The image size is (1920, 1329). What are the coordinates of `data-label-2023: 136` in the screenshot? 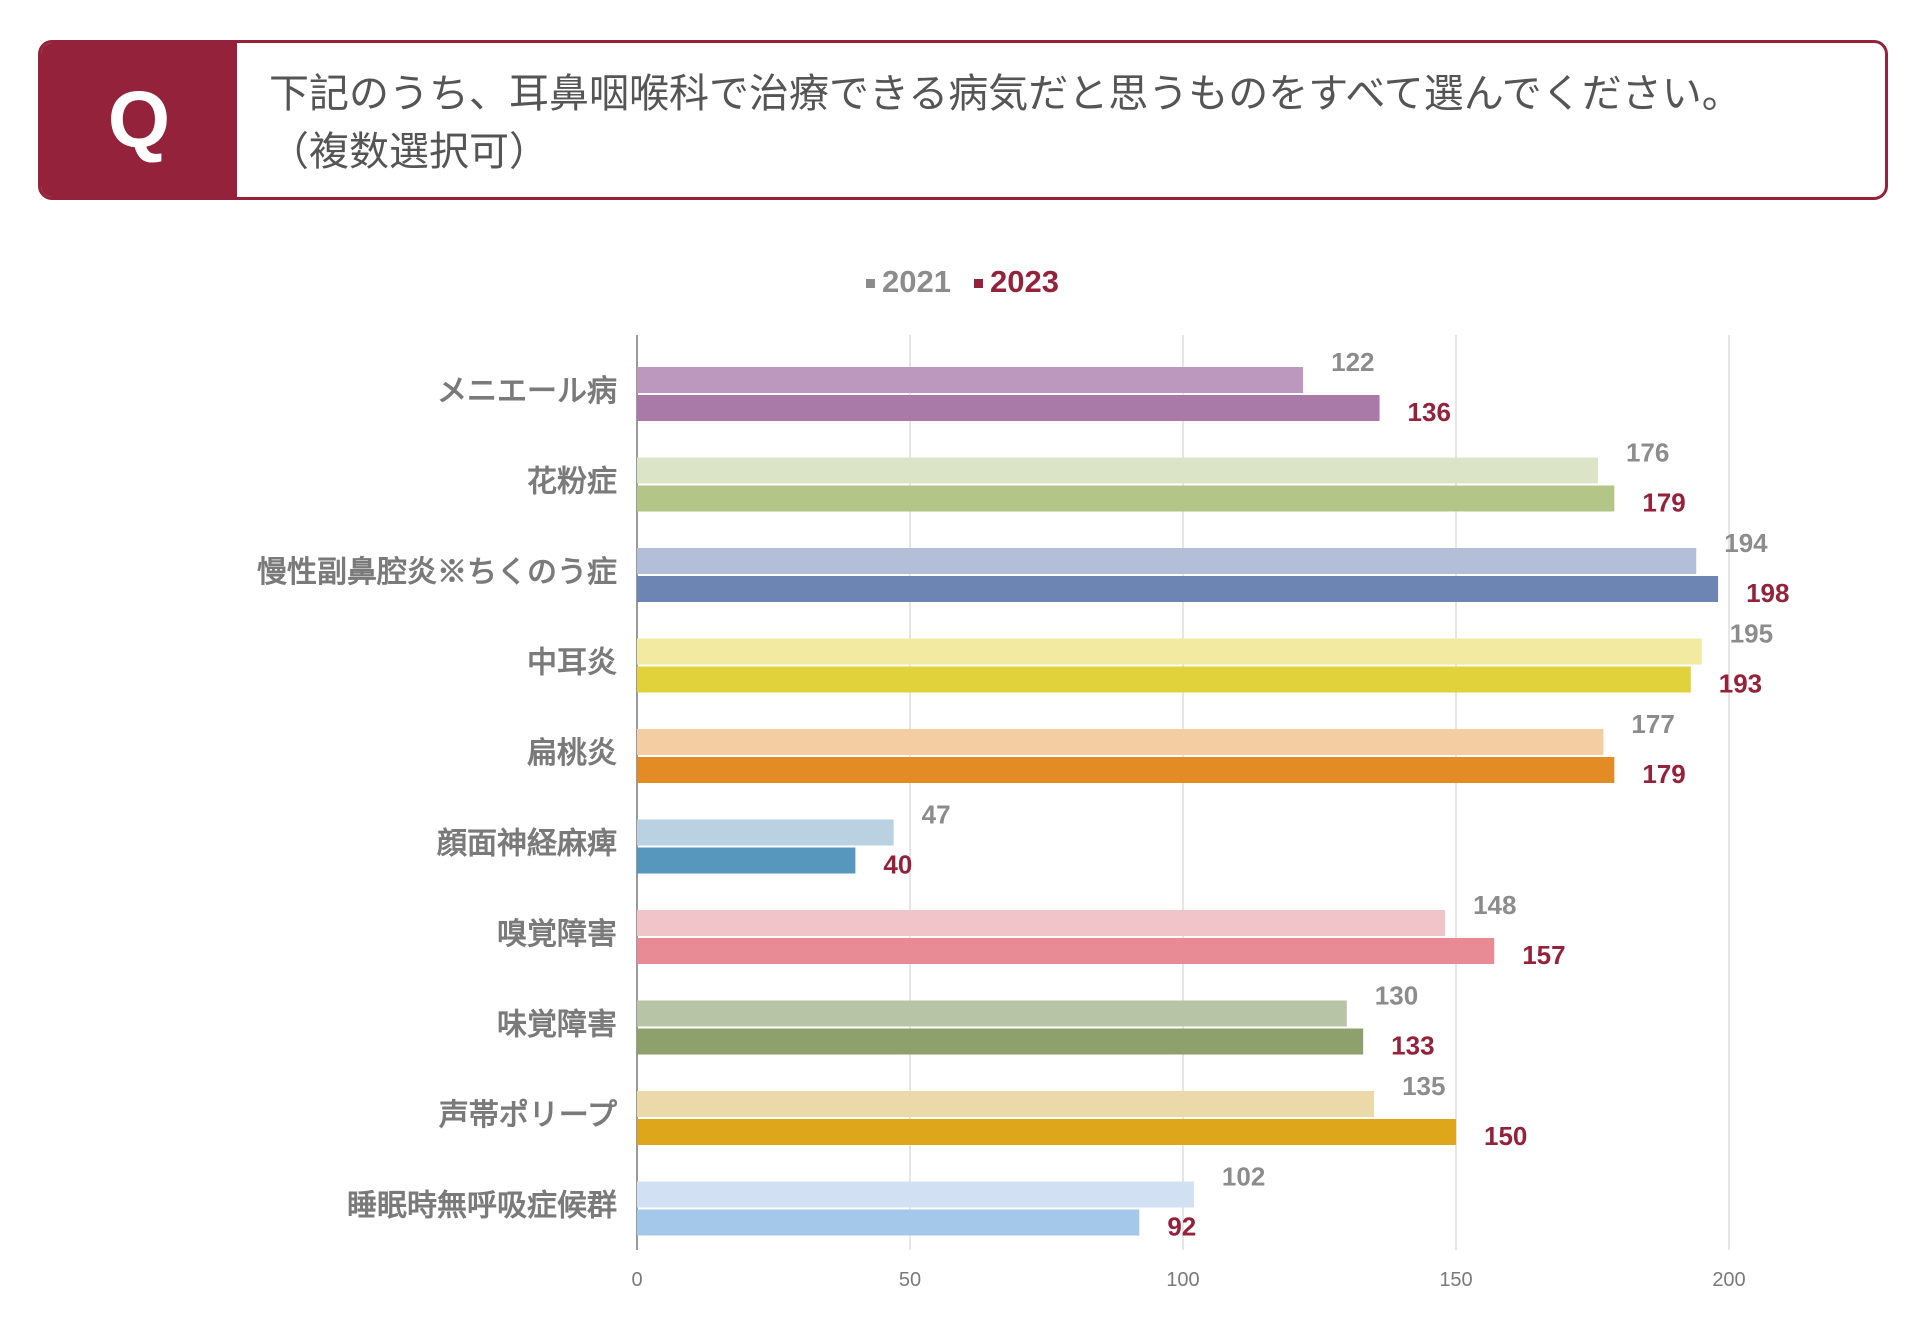 It's located at (1429, 412).